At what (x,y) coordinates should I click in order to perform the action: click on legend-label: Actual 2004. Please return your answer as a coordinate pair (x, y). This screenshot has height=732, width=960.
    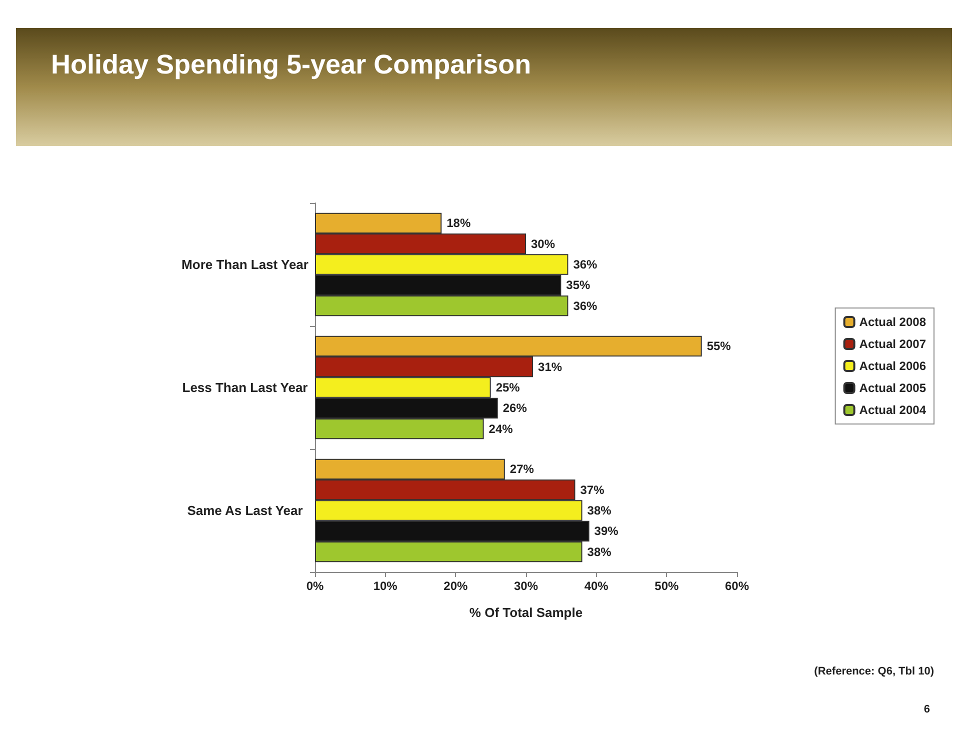
    Looking at the image, I should click on (892, 410).